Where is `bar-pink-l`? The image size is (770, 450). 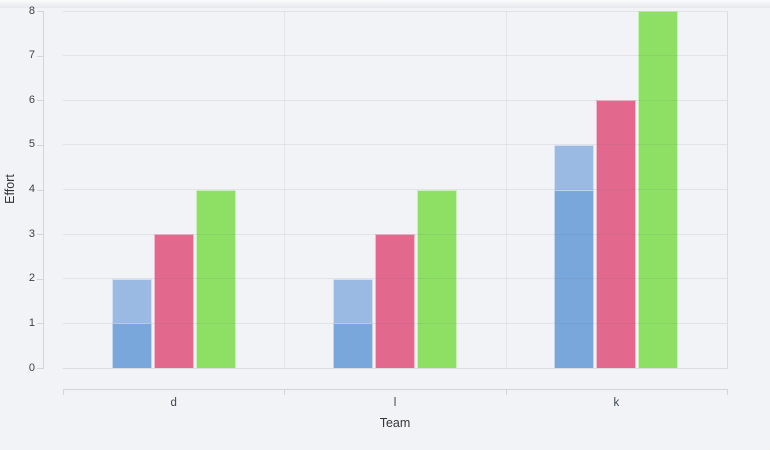
bar-pink-l is located at coordinates (395, 301).